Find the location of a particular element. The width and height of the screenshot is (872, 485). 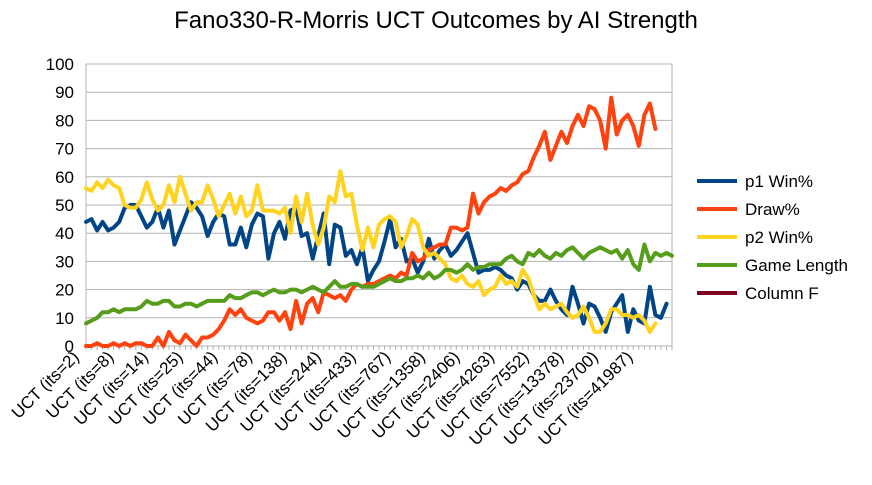

y-tick-label: 10 is located at coordinates (64, 318).